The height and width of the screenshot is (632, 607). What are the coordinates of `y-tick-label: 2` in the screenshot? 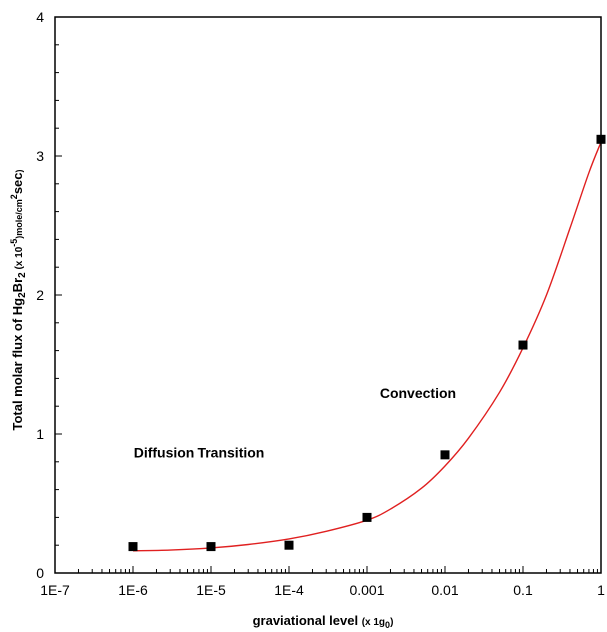 It's located at (40, 295).